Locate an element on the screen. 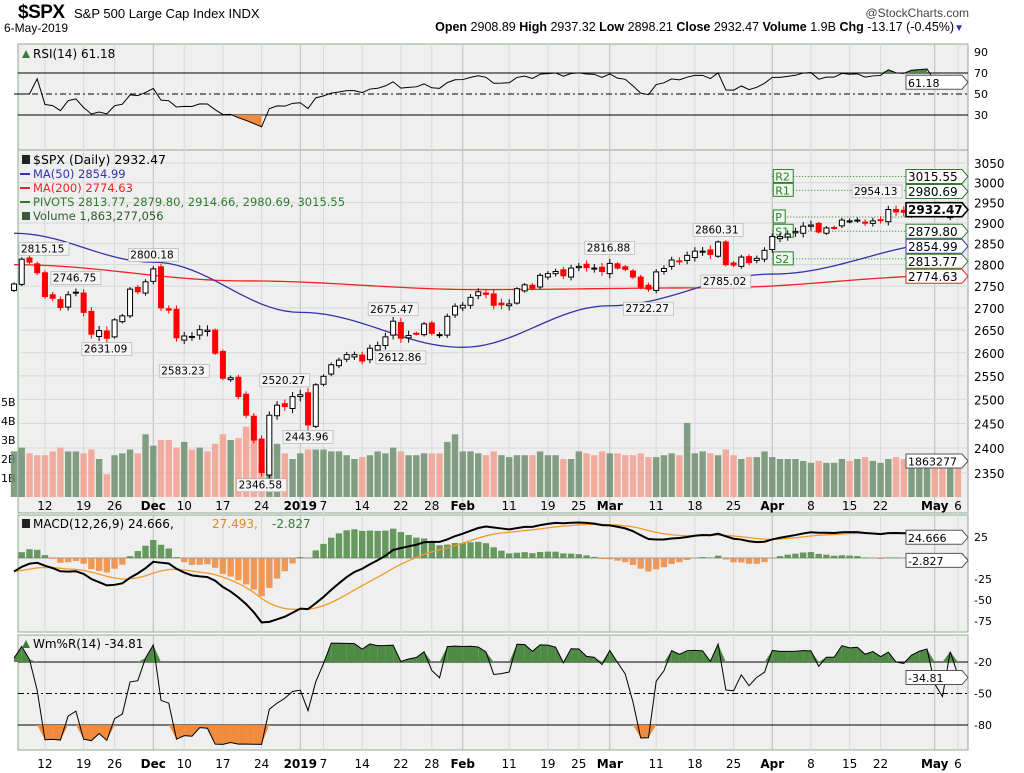 Image resolution: width=1024 pixels, height=773 pixels. x-axis-tick-bottom: 11 is located at coordinates (656, 764).